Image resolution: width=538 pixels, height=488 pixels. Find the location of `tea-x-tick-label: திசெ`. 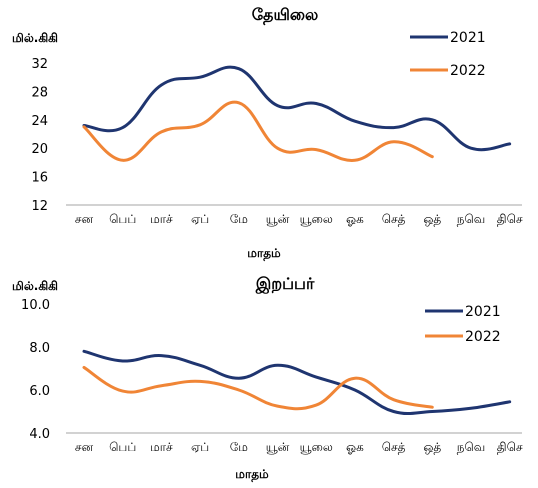

tea-x-tick-label: திசெ is located at coordinates (510, 219).